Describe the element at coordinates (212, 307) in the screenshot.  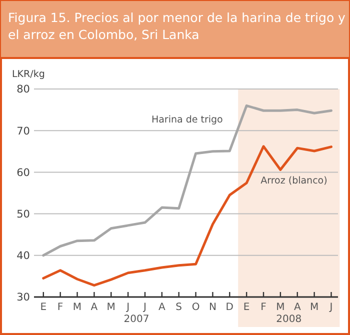
I see `x-tick-label: N` at that location.